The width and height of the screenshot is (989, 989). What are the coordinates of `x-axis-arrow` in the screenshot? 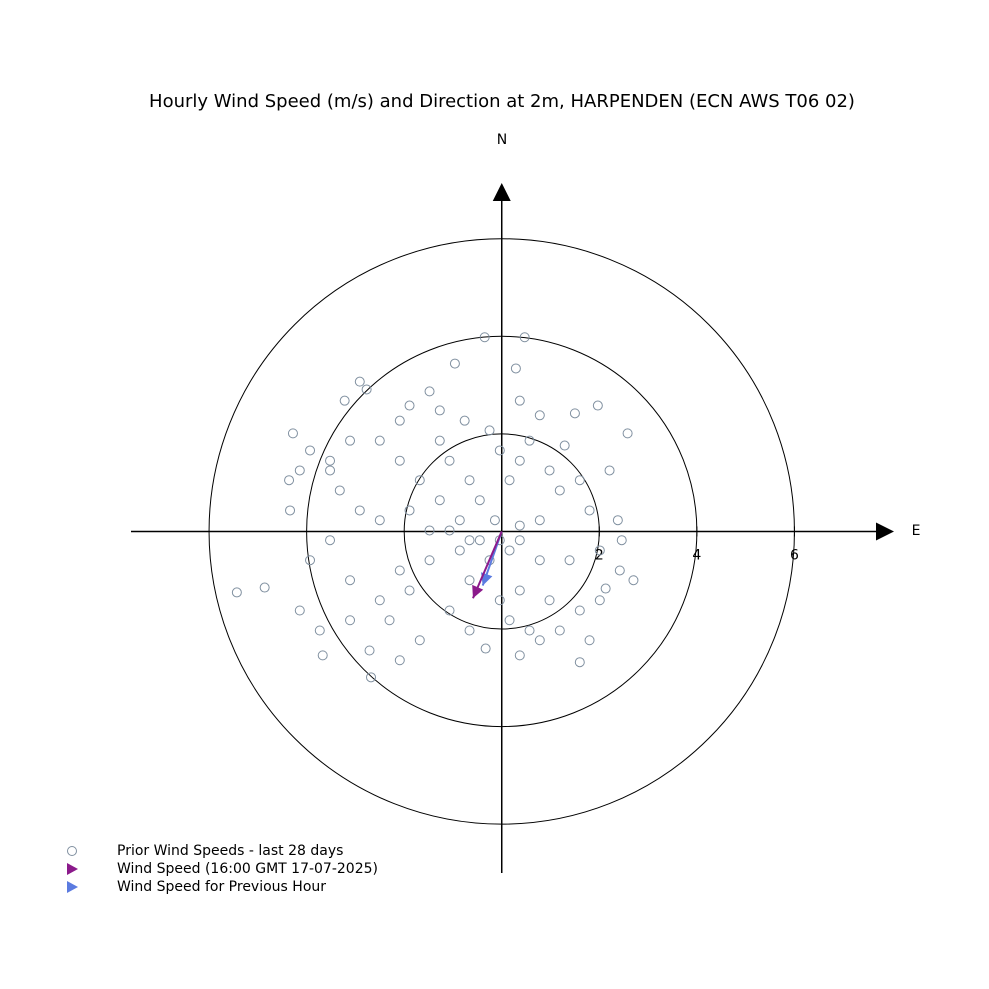 It's located at (885, 531).